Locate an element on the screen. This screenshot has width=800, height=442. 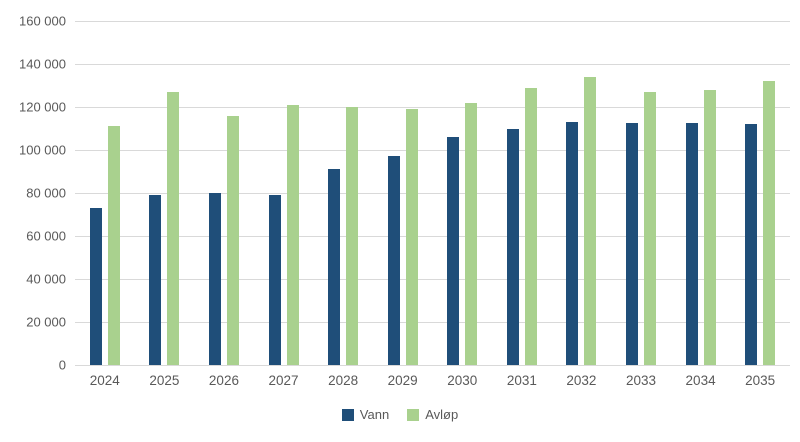
bar-group-2024 is located at coordinates (105, 193).